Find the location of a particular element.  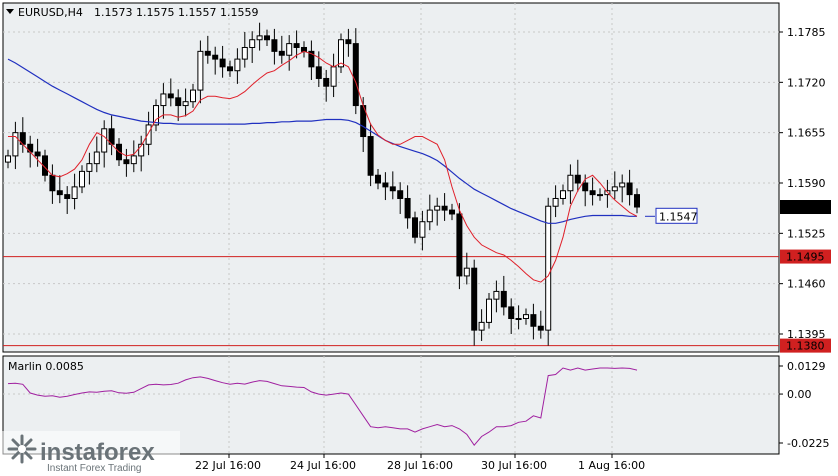

instaforex-logo: instaforex Instant Forex Trading is located at coordinates (90, 453).